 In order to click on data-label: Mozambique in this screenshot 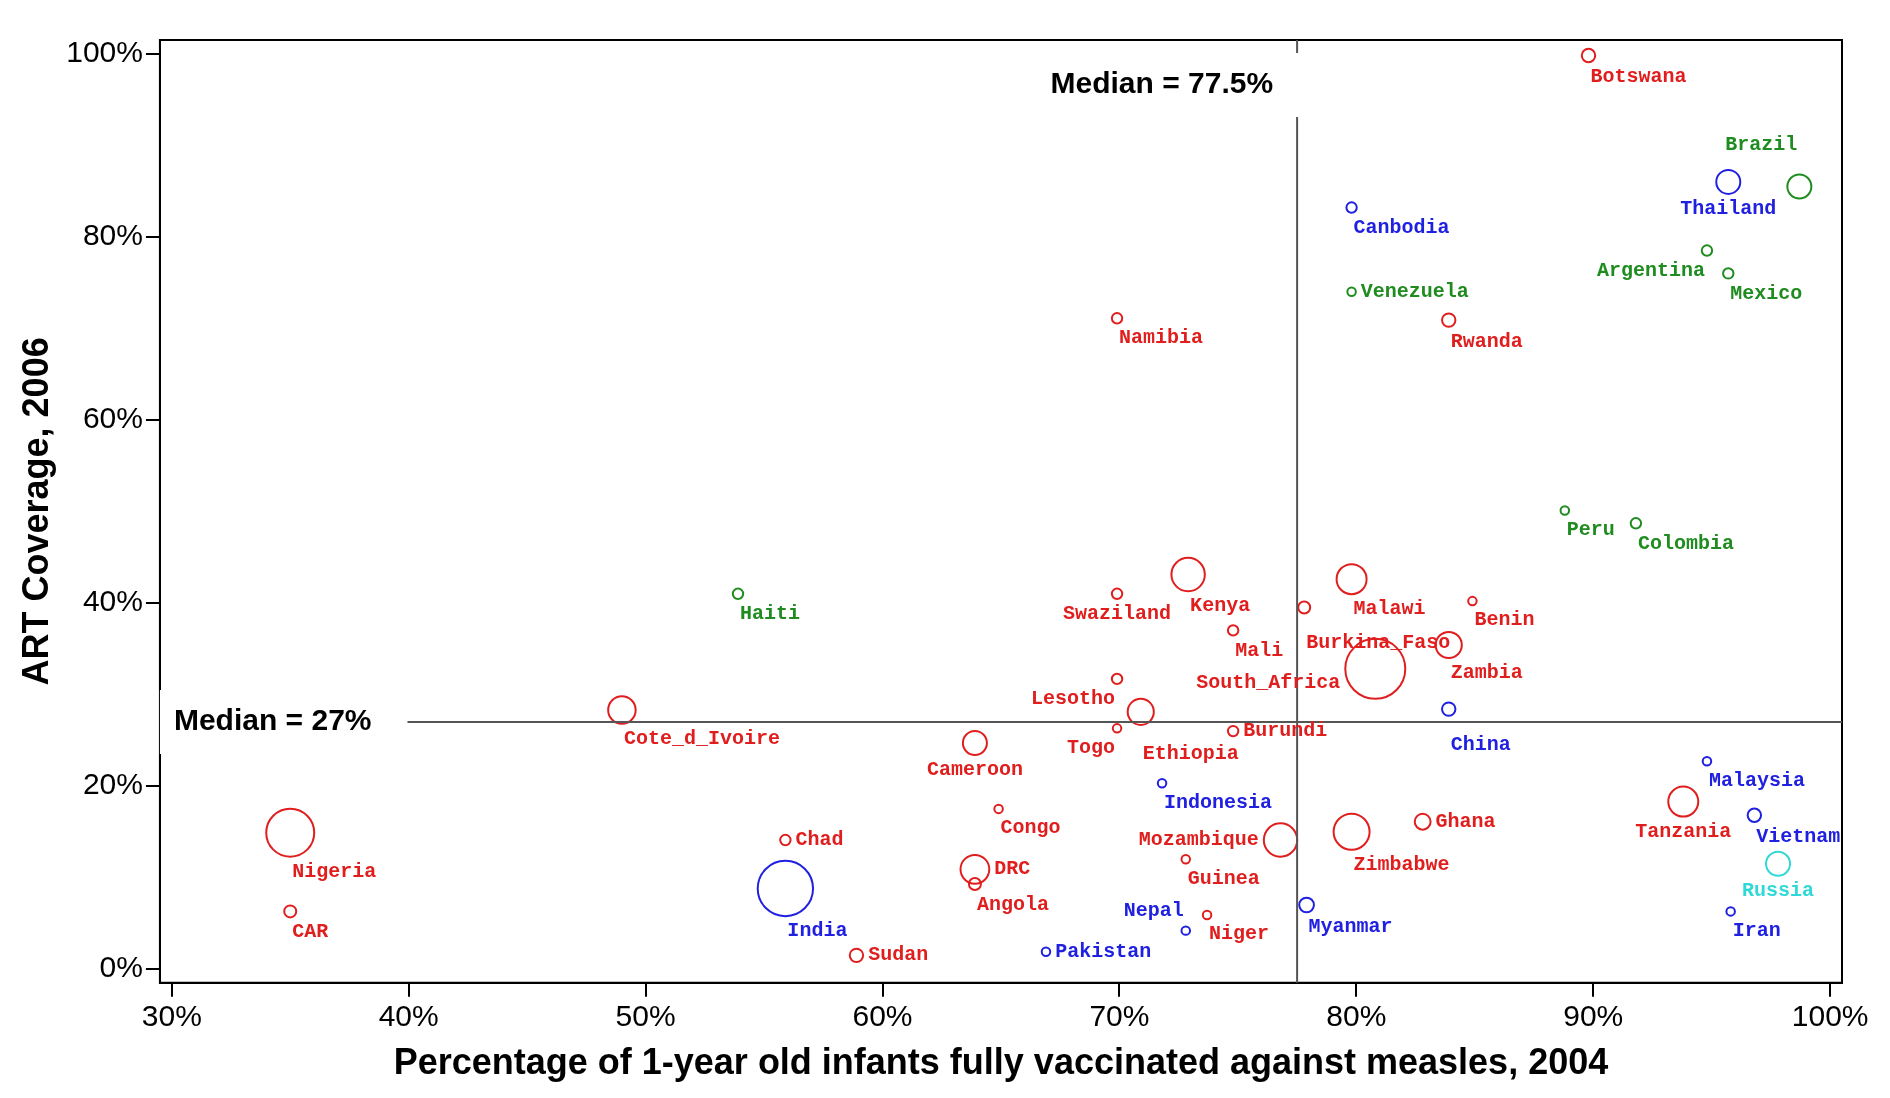, I will do `click(1198, 840)`.